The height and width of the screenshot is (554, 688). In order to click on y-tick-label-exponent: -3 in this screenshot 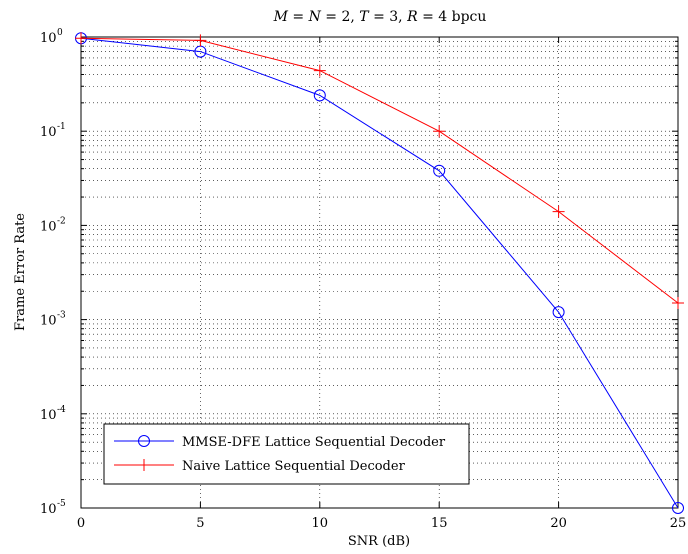, I will do `click(61, 316)`.